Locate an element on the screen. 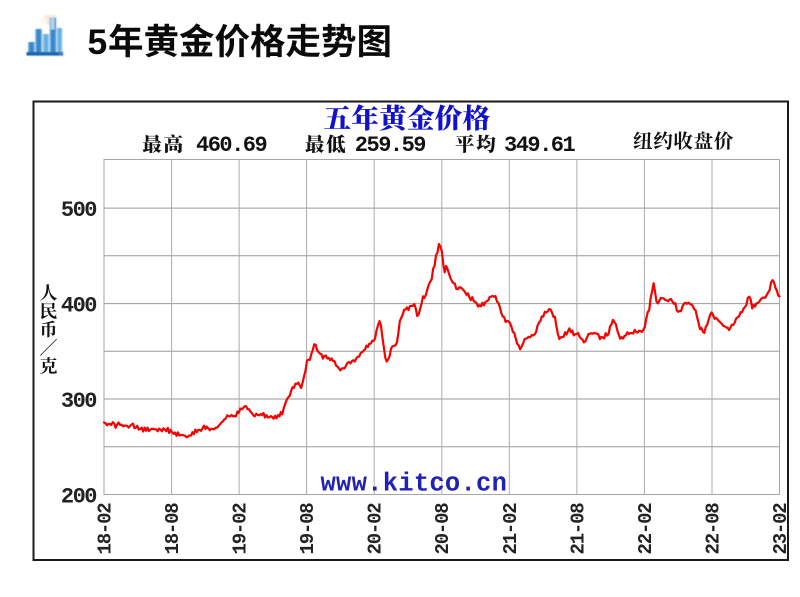  svg-text: 21-02 is located at coordinates (511, 529).